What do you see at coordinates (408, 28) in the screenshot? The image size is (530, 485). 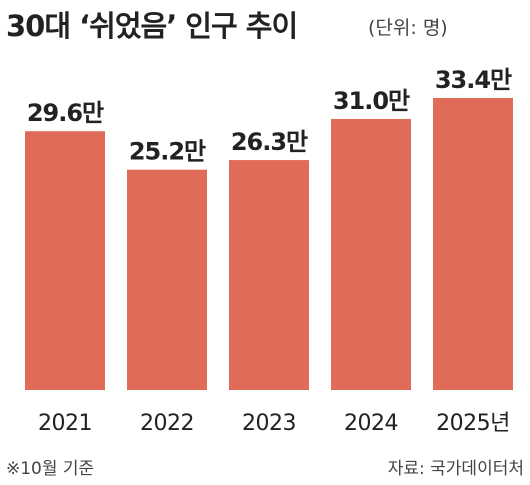 I see `chart-subtitle: (단위: 명)` at bounding box center [408, 28].